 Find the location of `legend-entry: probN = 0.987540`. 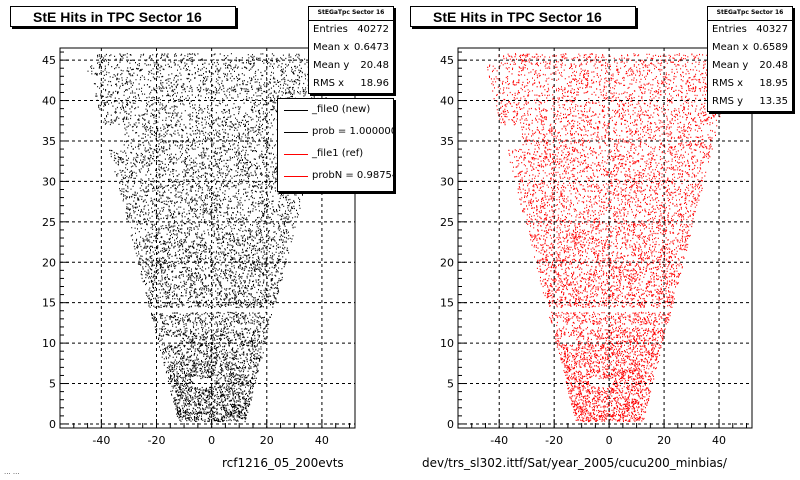

legend-entry: probN = 0.987540 is located at coordinates (335, 176).